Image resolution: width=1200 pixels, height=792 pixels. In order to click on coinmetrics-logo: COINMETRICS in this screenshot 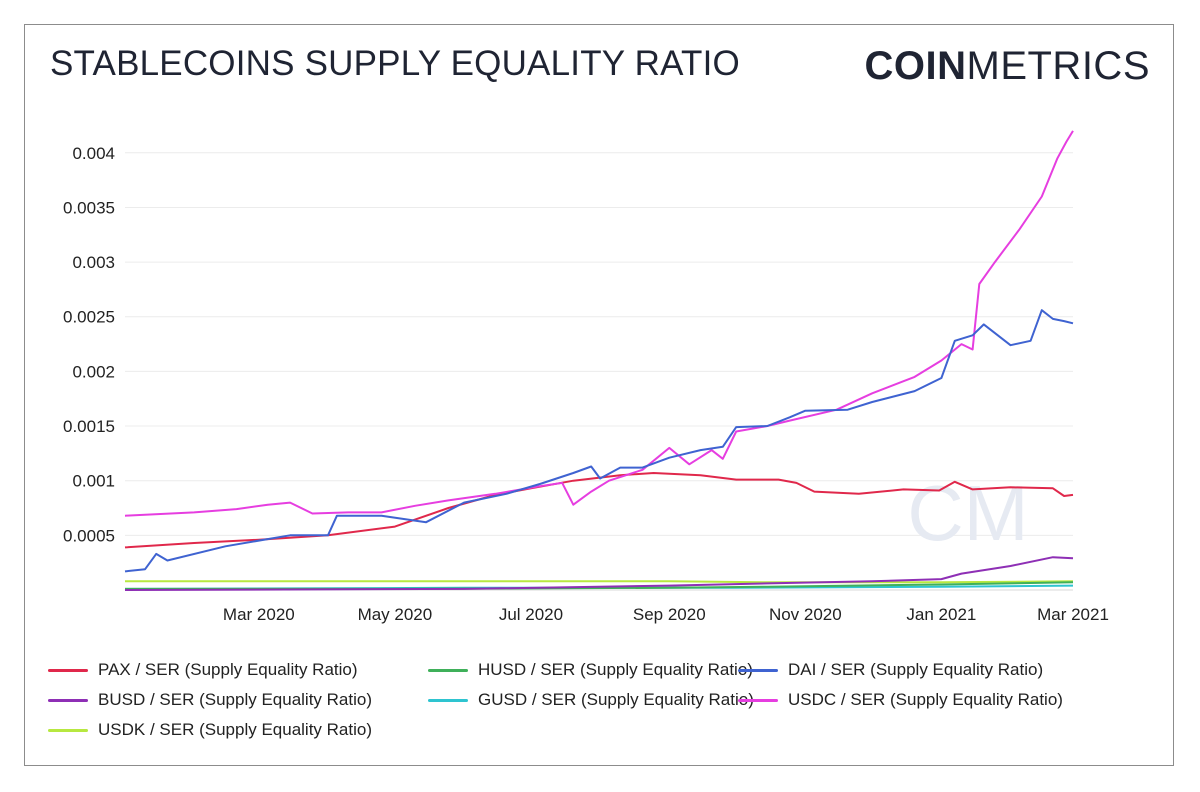, I will do `click(1008, 66)`.